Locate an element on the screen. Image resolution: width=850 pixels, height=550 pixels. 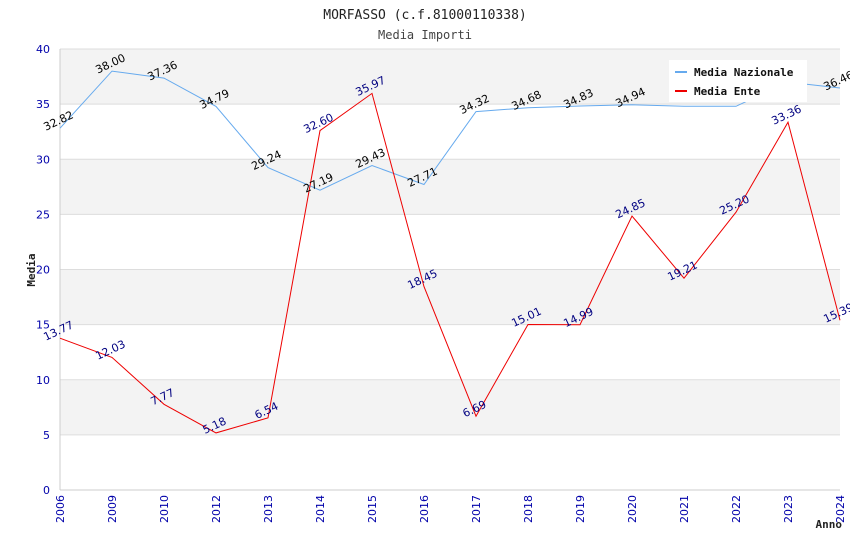
y-tick-label: 35 is located at coordinates (43, 104).